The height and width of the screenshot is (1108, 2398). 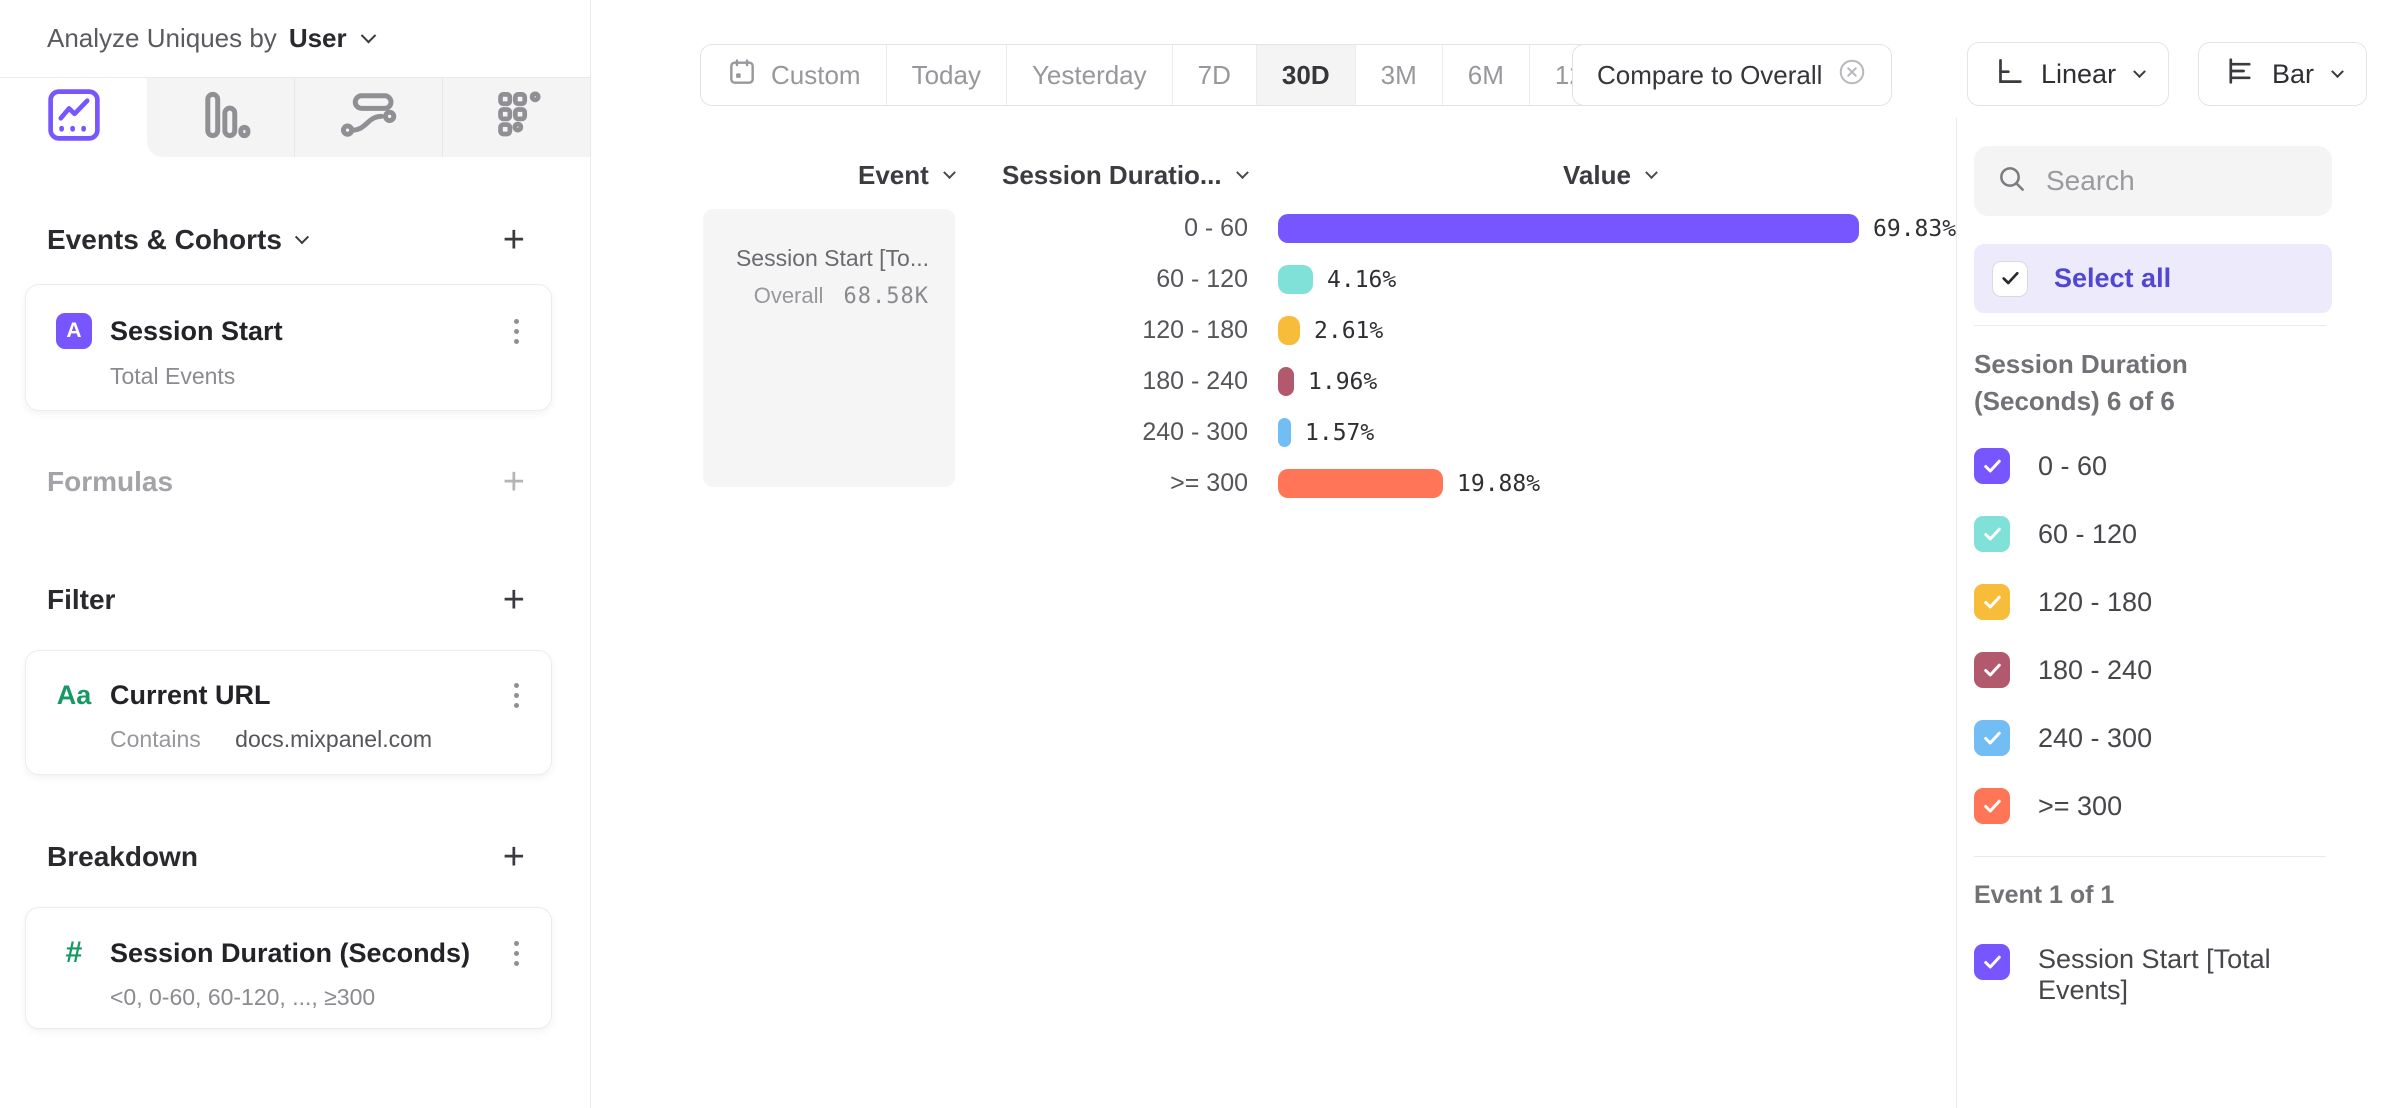 I want to click on insights-chart-icon, so click(x=74, y=117).